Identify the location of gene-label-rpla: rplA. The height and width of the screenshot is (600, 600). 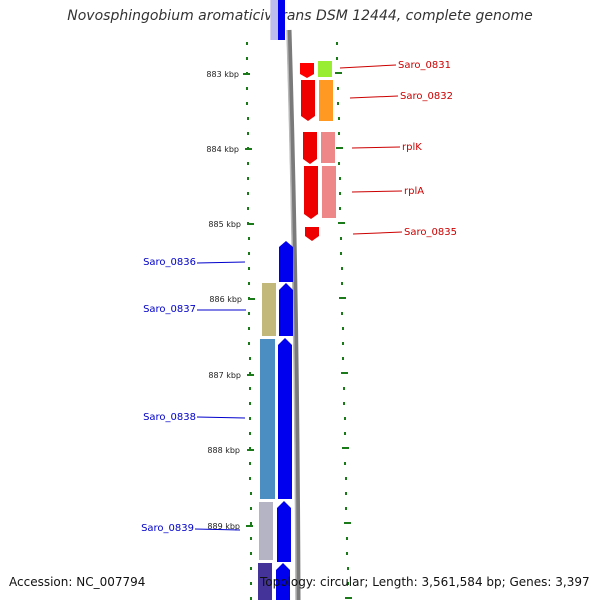
(414, 191).